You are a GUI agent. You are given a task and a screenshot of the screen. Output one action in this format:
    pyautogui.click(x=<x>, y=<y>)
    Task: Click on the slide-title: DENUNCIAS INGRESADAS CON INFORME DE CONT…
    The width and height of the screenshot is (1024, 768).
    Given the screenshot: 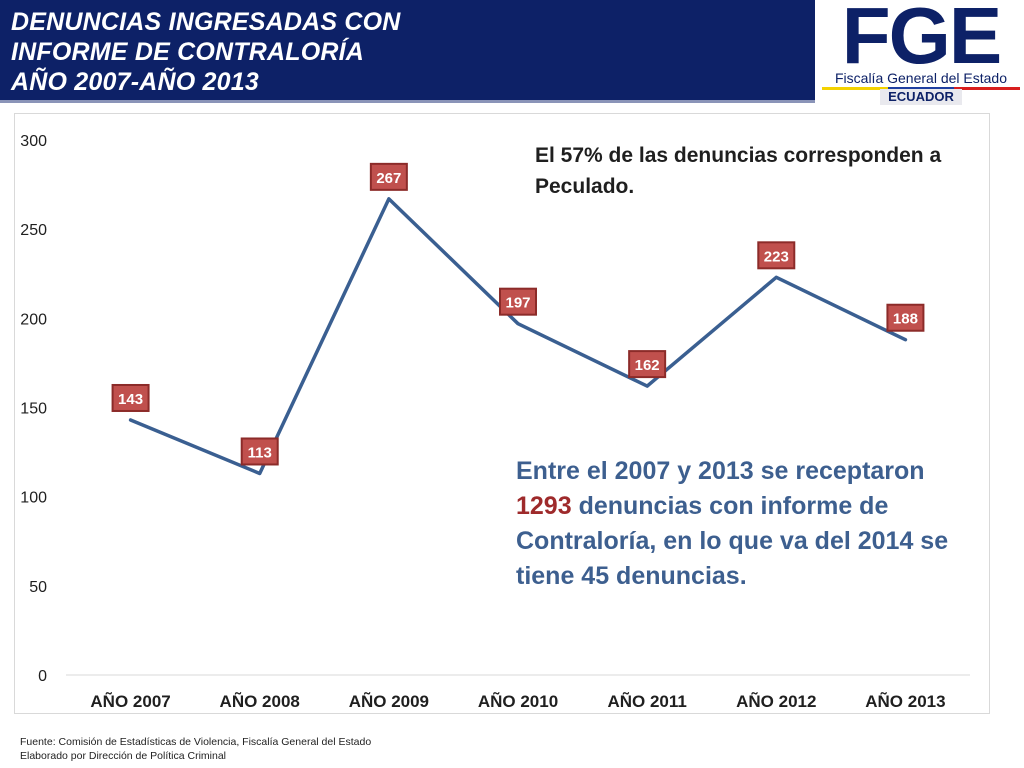 What is the action you would take?
    pyautogui.click(x=206, y=52)
    